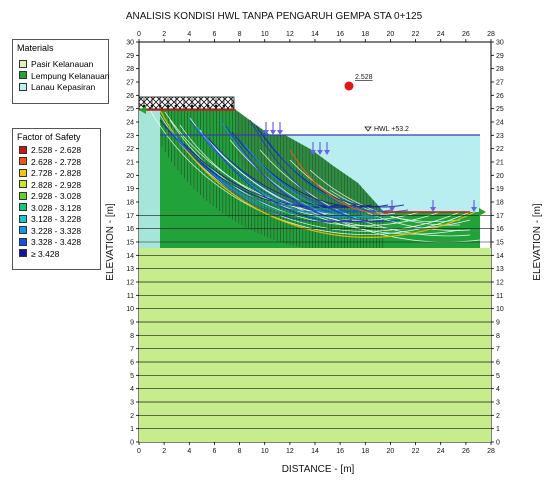  What do you see at coordinates (63, 87) in the screenshot?
I see `legend-label: Lanau Kepasiran` at bounding box center [63, 87].